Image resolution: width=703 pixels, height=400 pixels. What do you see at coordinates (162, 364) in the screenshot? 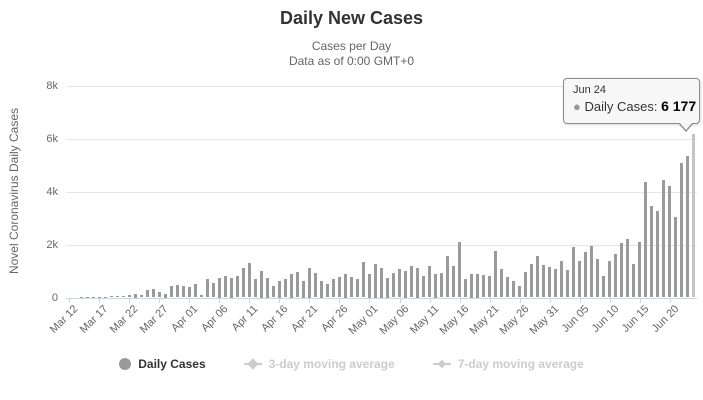
I see `legend-item-daily-cases: Daily Cases` at bounding box center [162, 364].